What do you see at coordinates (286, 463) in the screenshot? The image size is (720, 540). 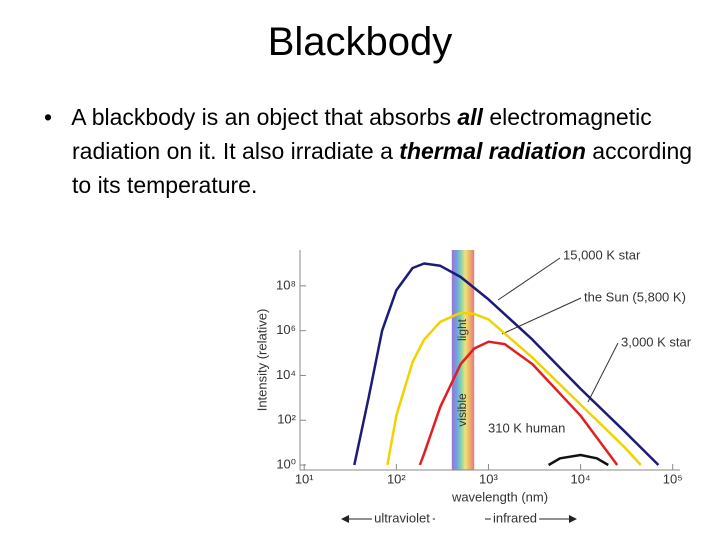 I see `y-tick-label: 10⁰` at bounding box center [286, 463].